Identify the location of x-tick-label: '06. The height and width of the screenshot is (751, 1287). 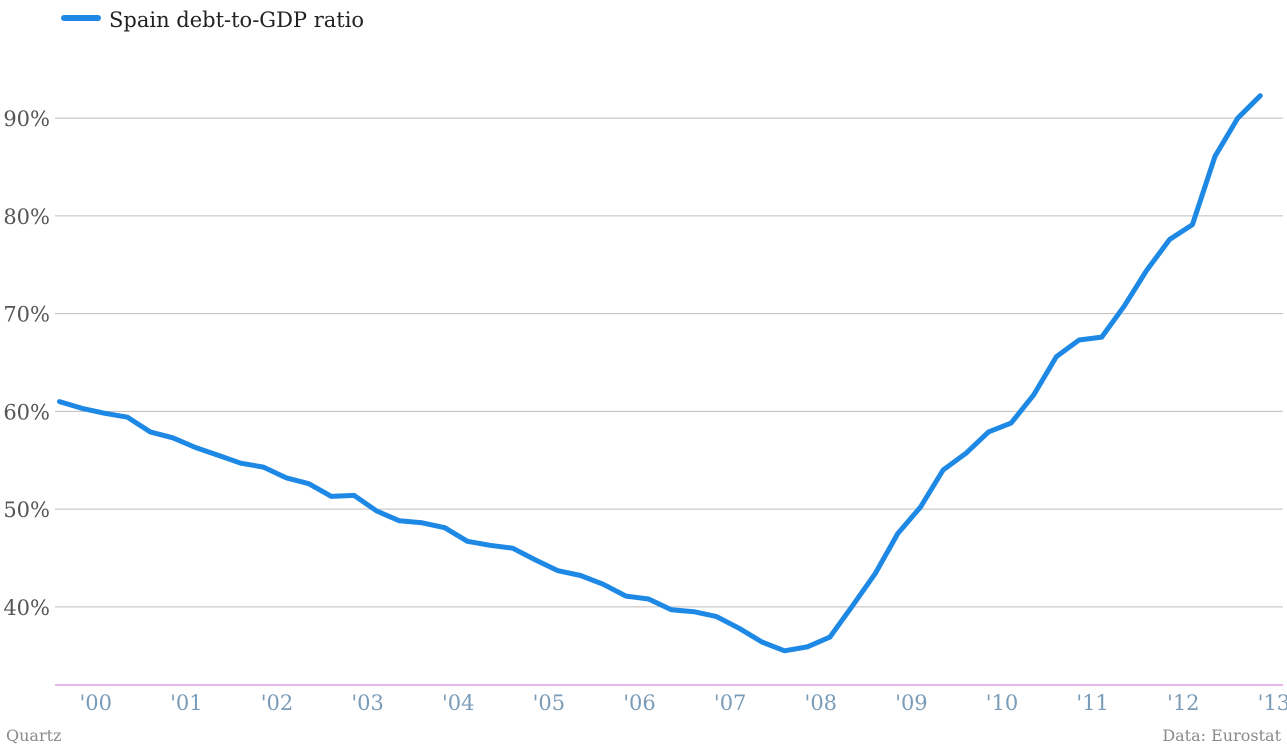
(639, 703).